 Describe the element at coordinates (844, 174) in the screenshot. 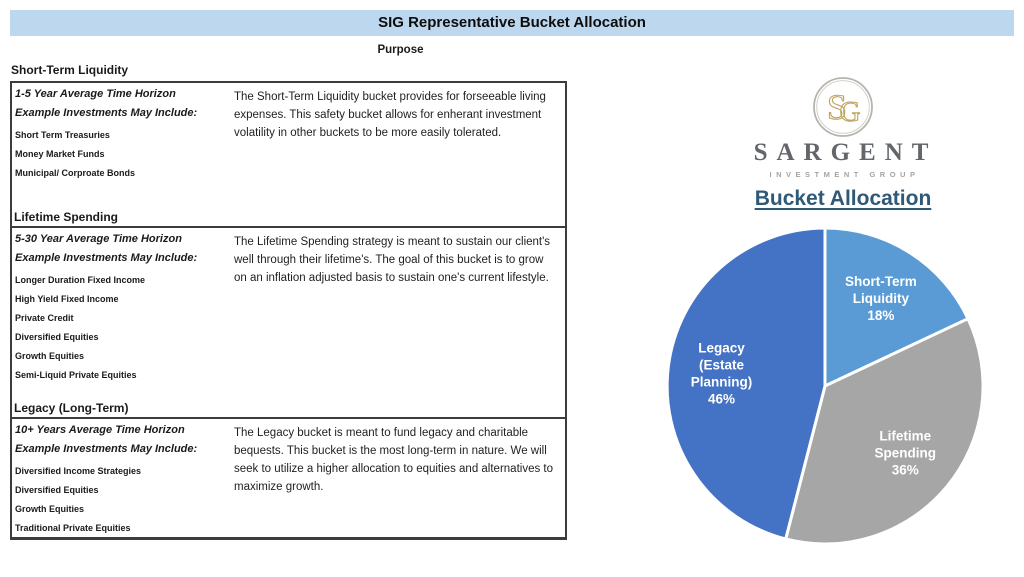

I see `brand-subtitle: INVESTMENT GROUP` at that location.